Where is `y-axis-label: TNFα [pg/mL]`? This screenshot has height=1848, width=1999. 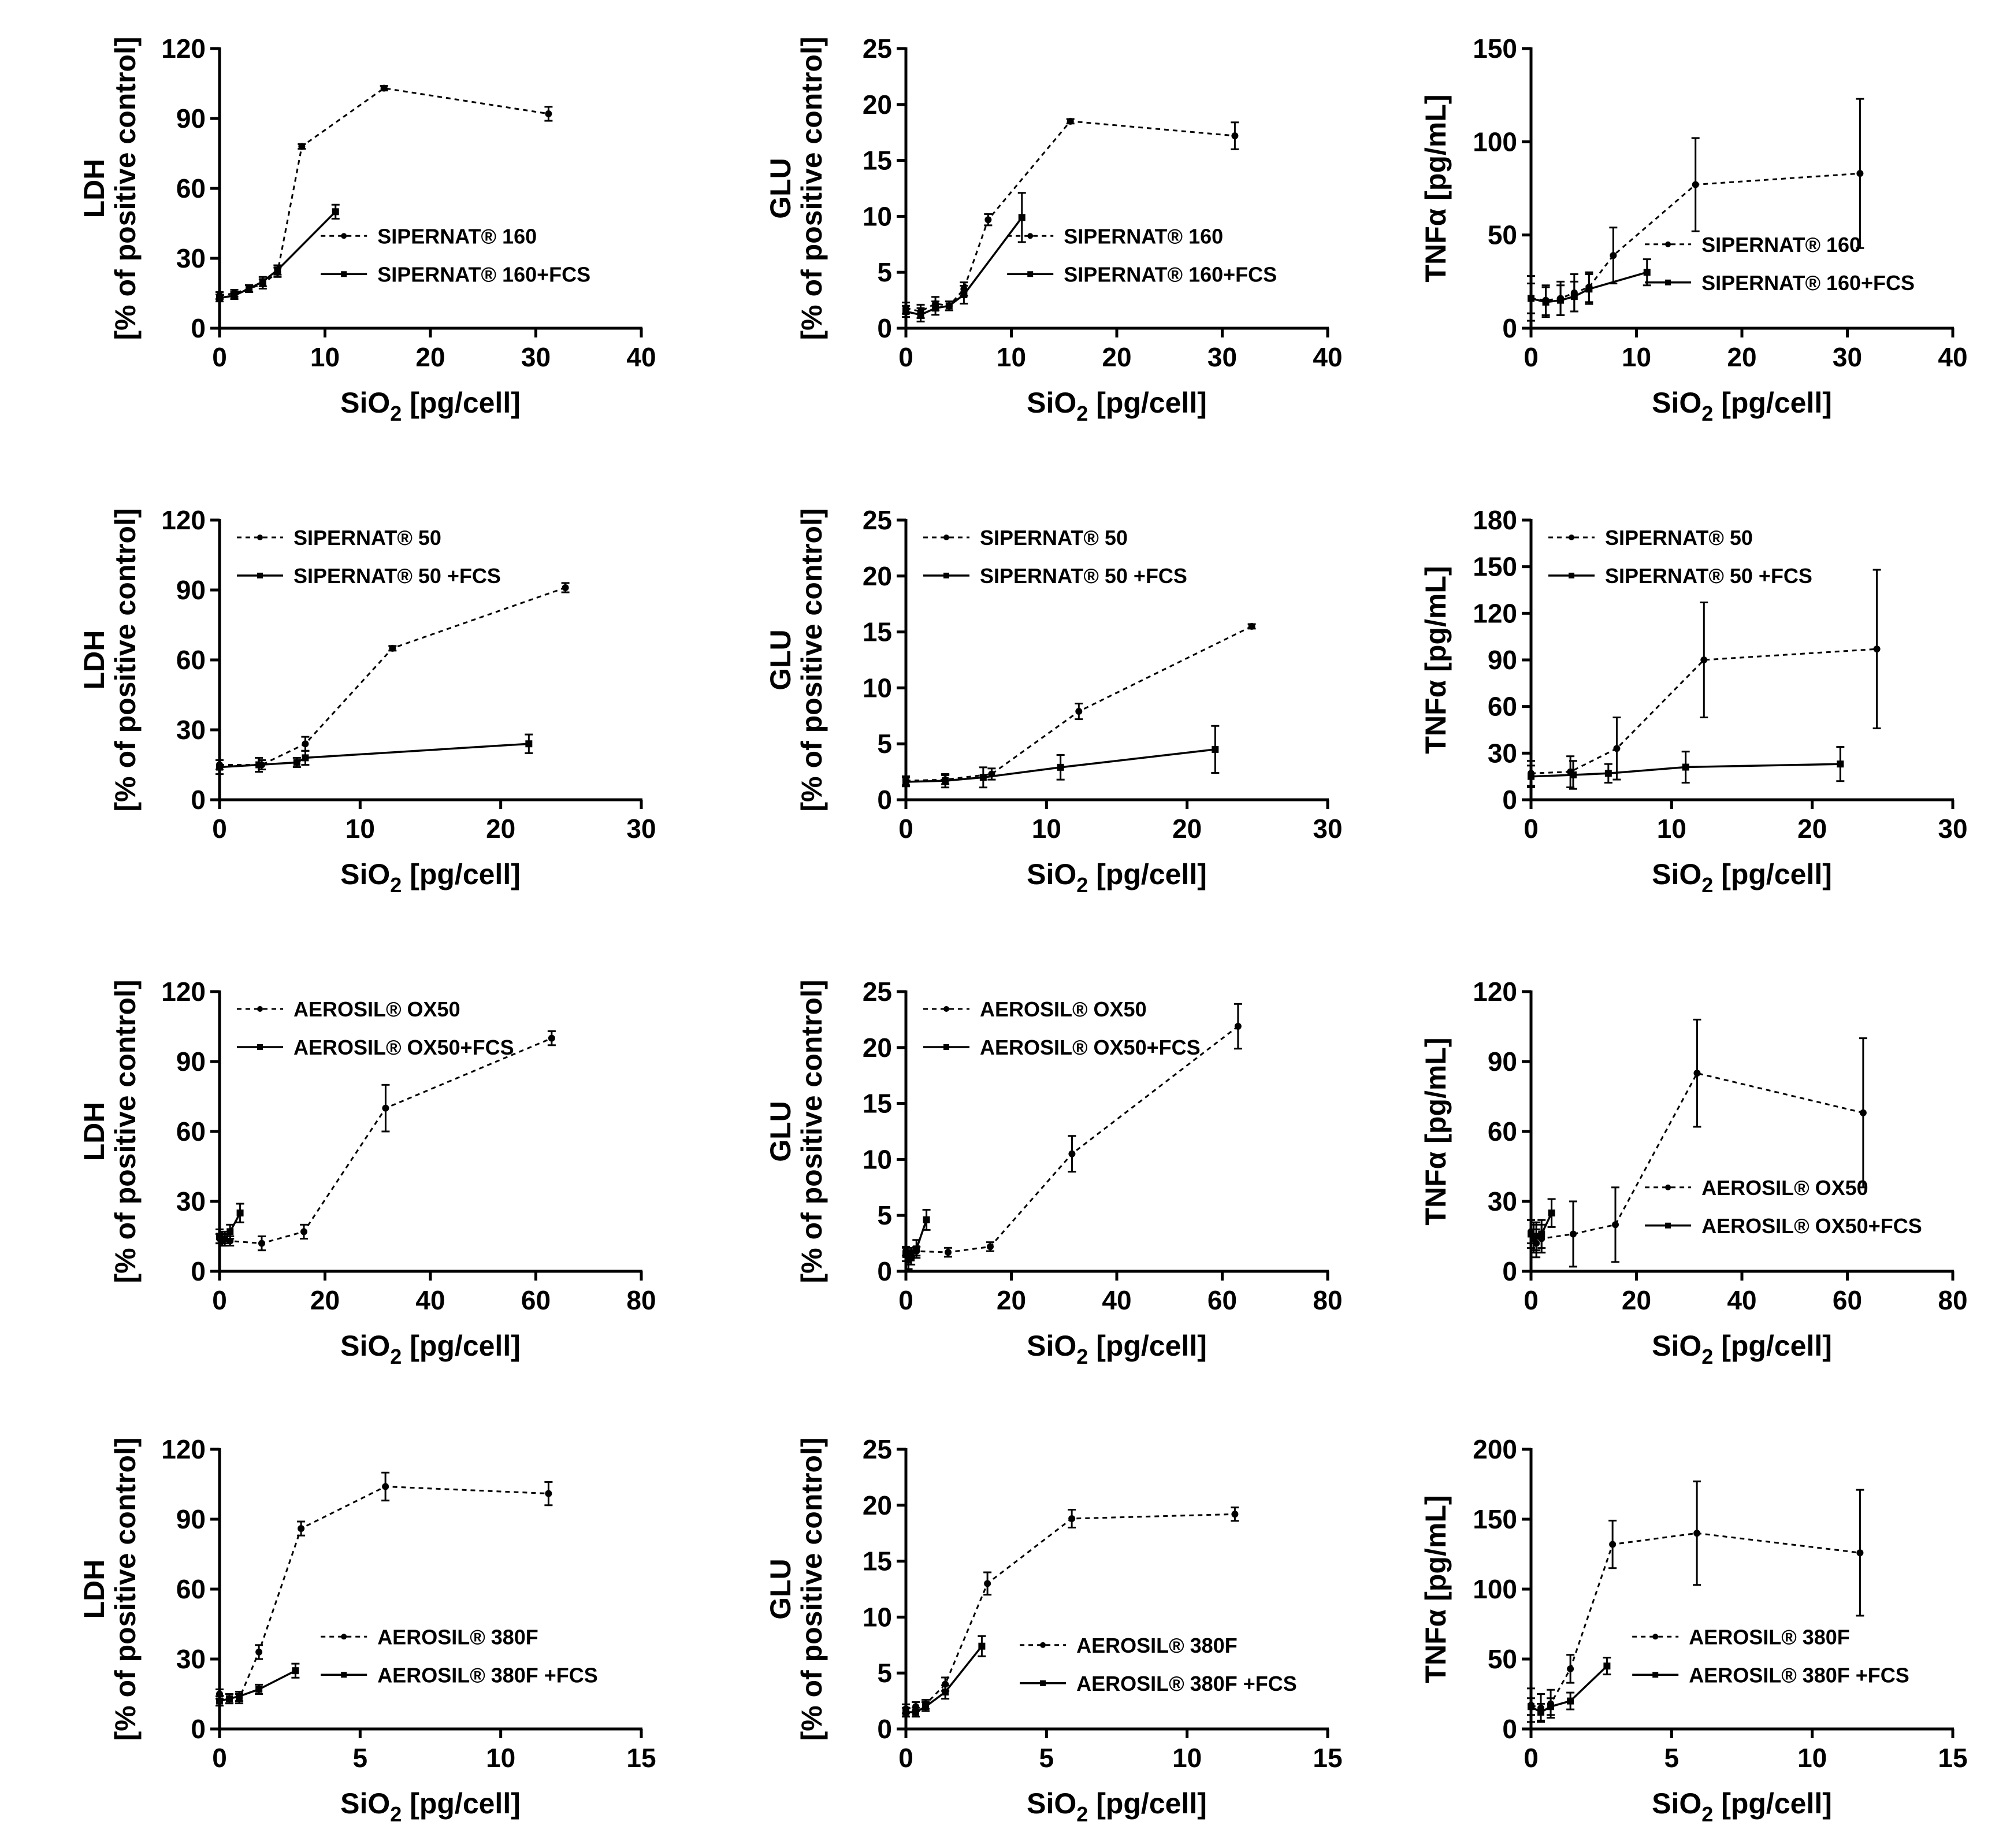
y-axis-label: TNFα [pg/mL] is located at coordinates (1436, 660).